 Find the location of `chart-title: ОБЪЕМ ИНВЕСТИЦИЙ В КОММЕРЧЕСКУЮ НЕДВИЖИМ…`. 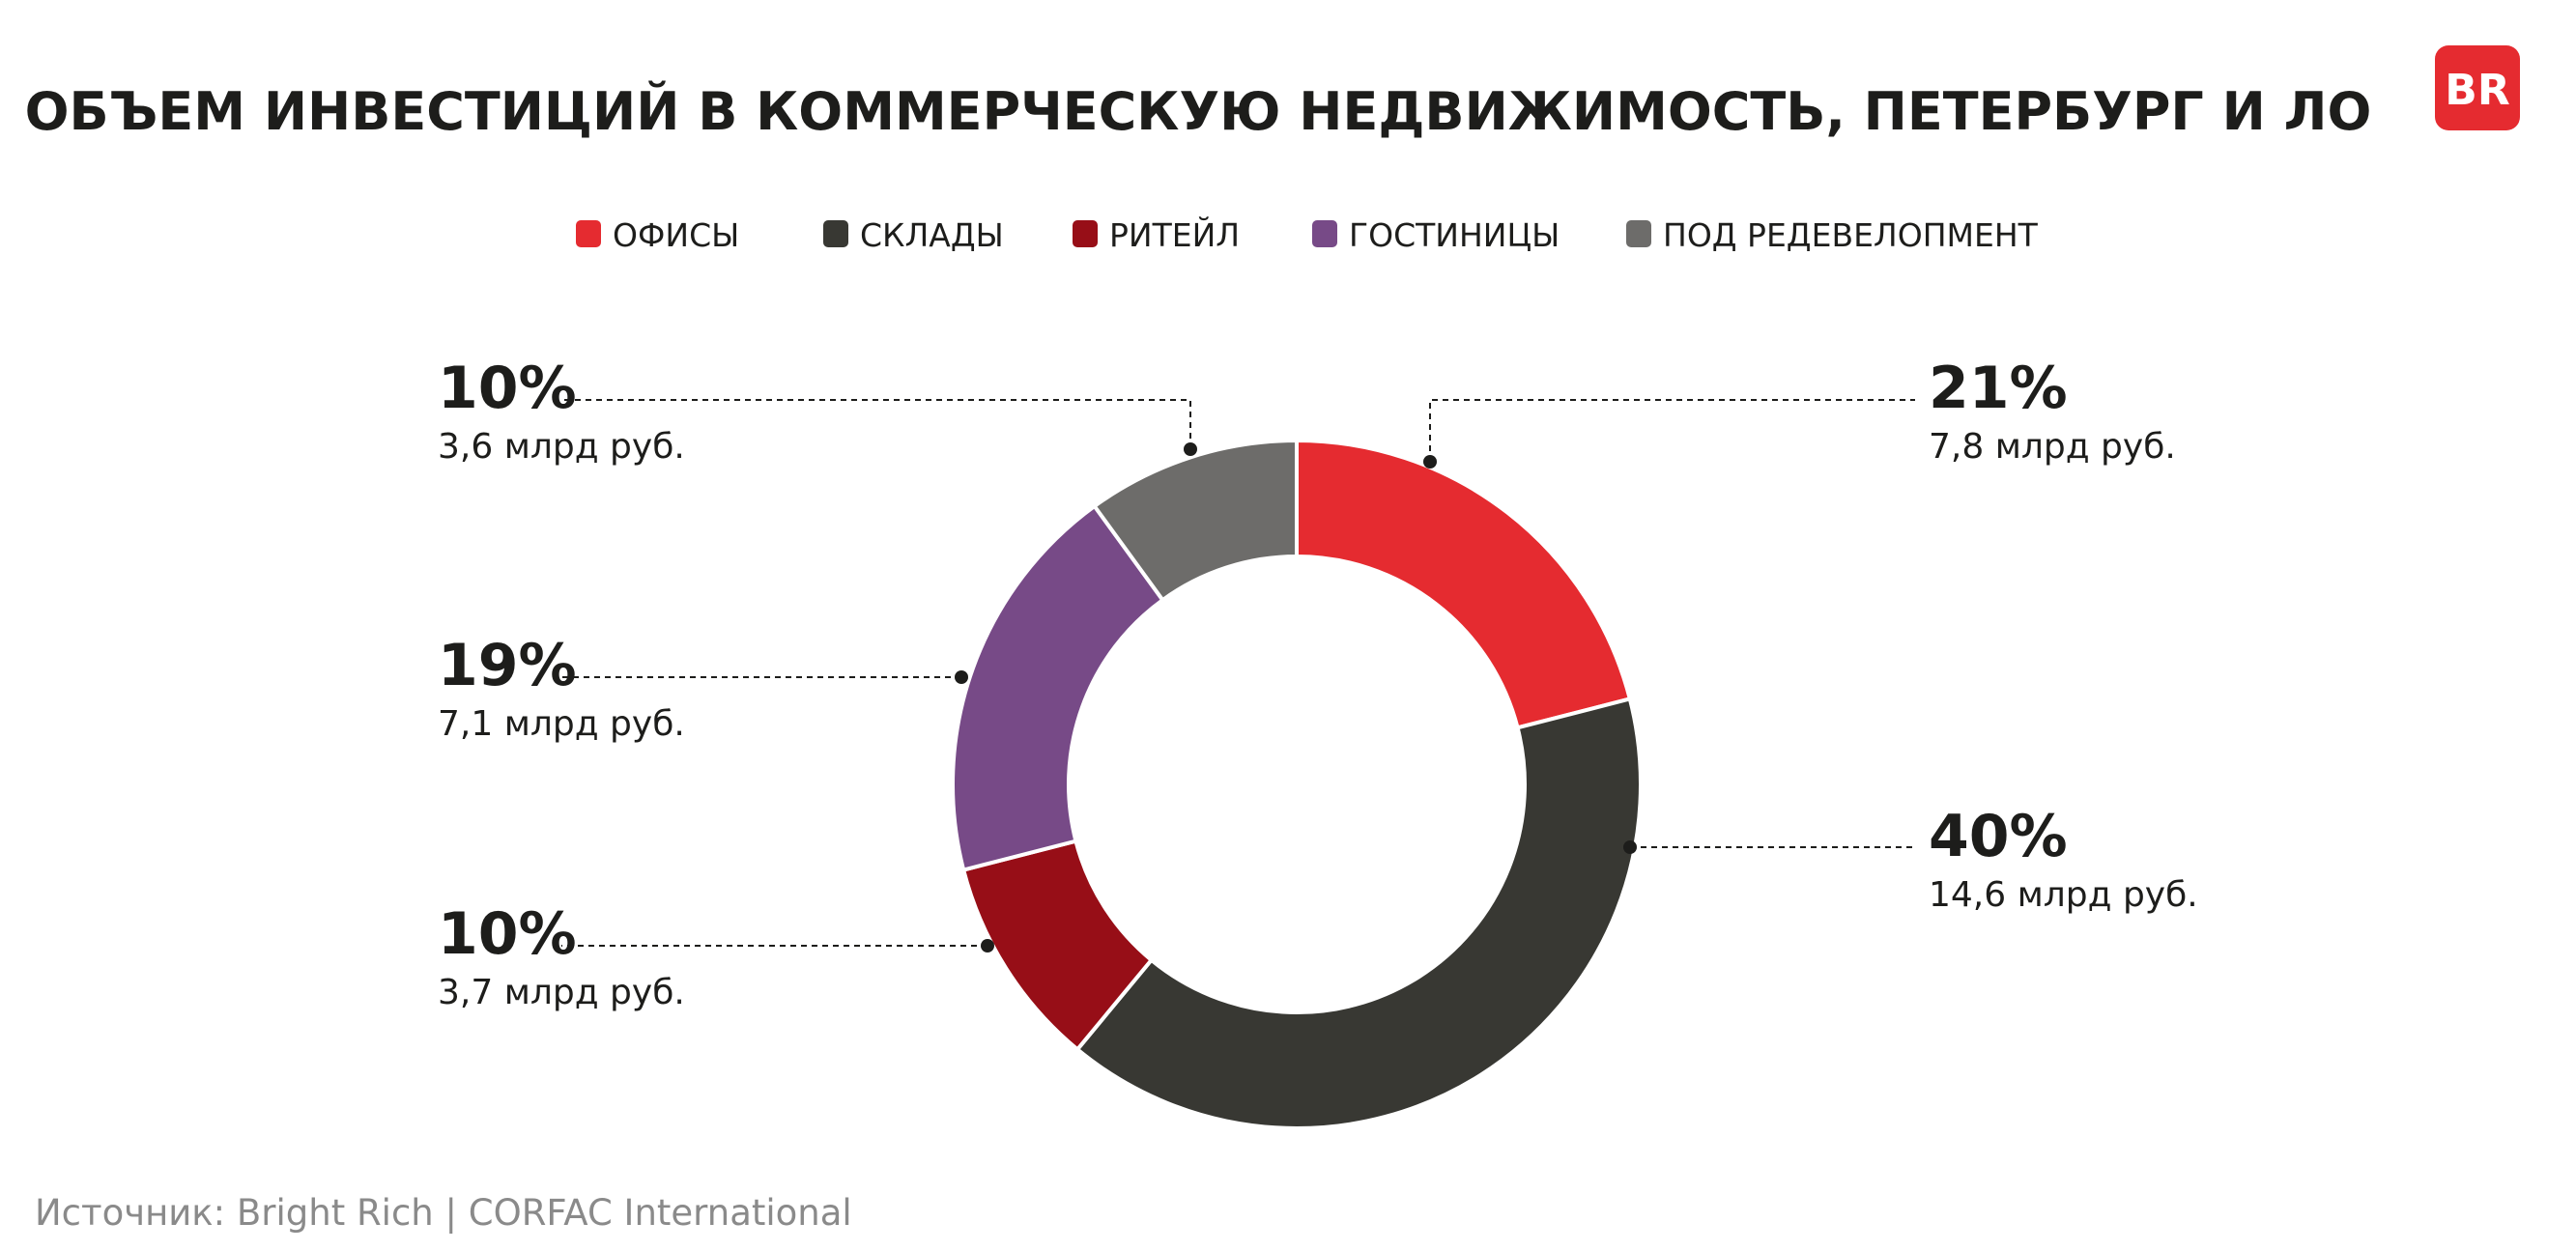

chart-title: ОБЪЕМ ИНВЕСТИЦИЙ В КОММЕРЧЕСКУЮ НЕДВИЖИМ… is located at coordinates (1199, 111).